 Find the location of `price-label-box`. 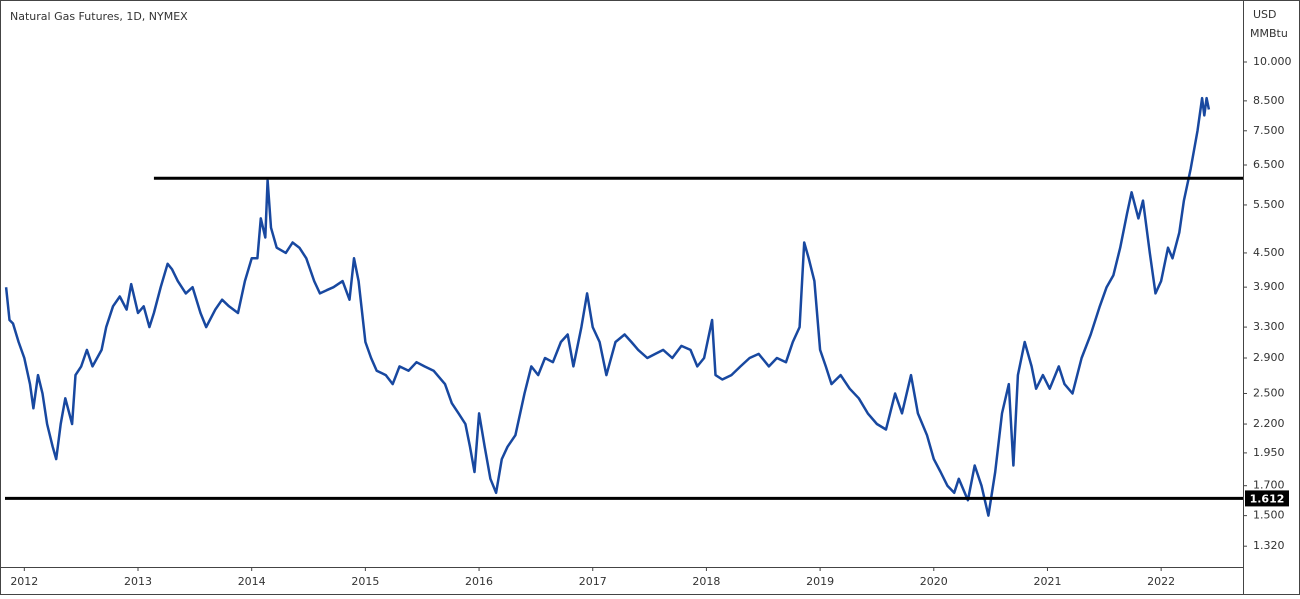

price-label-box is located at coordinates (1267, 498).